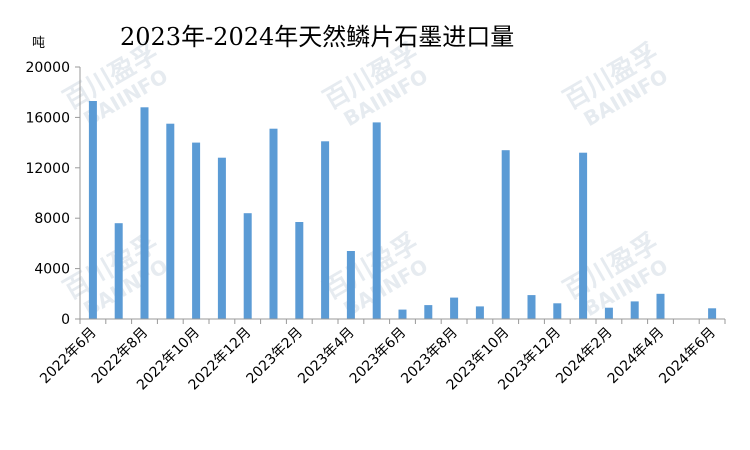 The width and height of the screenshot is (750, 450). I want to click on y-tick-label: 12000, so click(47, 169).